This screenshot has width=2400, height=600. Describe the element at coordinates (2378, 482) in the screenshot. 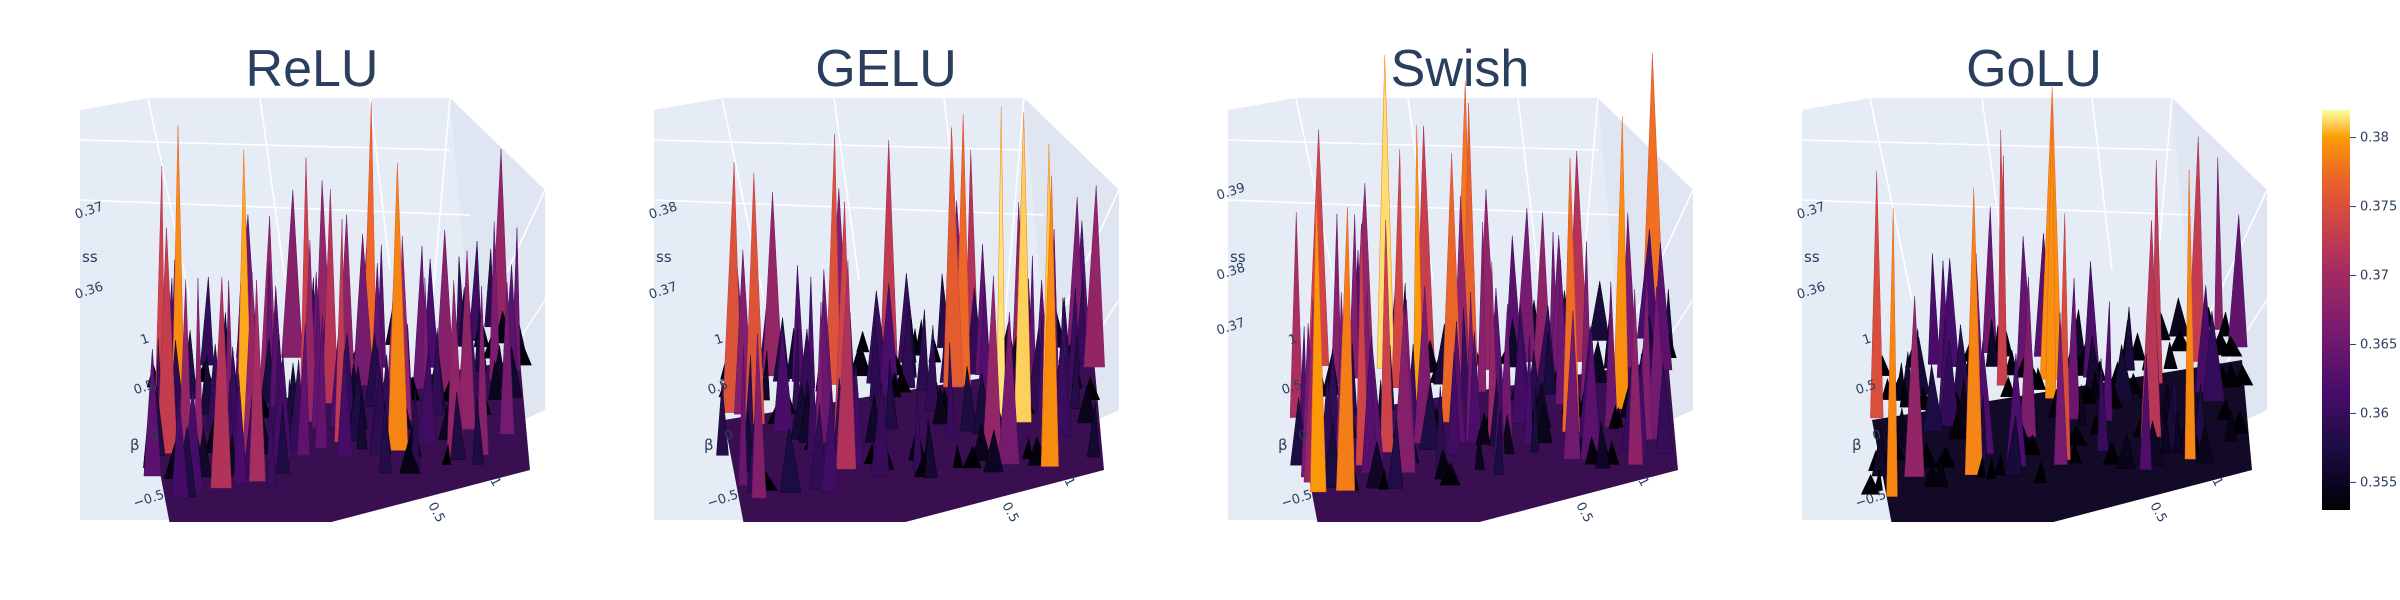

I see `colorbar-tick-label: 0.355` at that location.